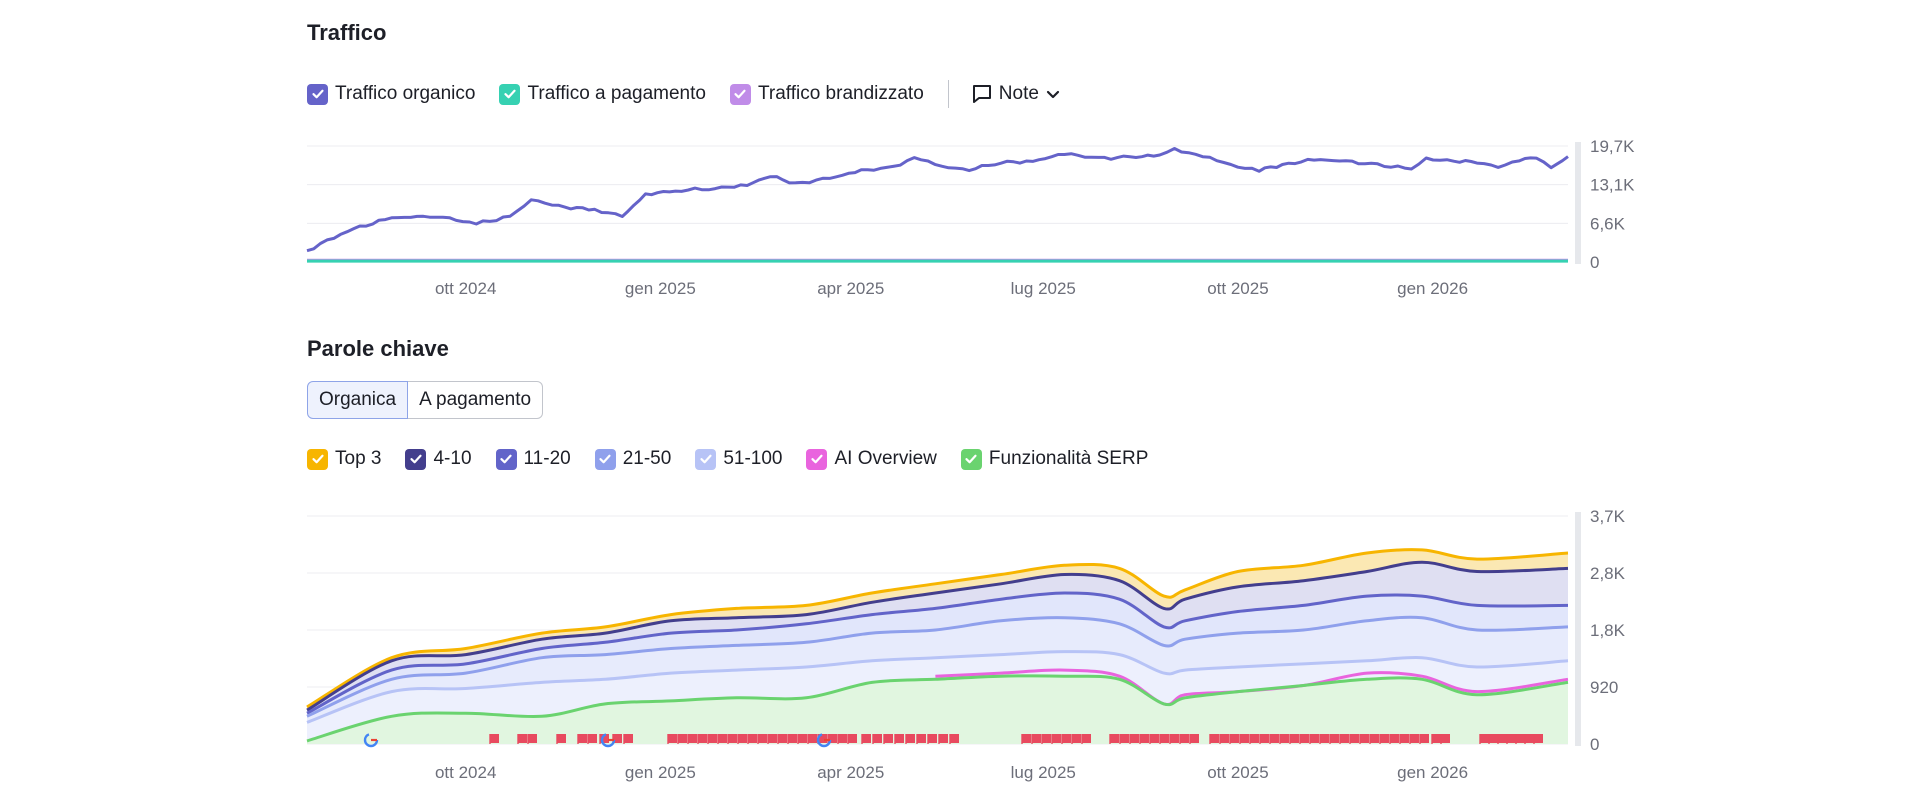 This screenshot has width=1920, height=800. Describe the element at coordinates (1612, 146) in the screenshot. I see `y-tick-label: 19,7K` at that location.